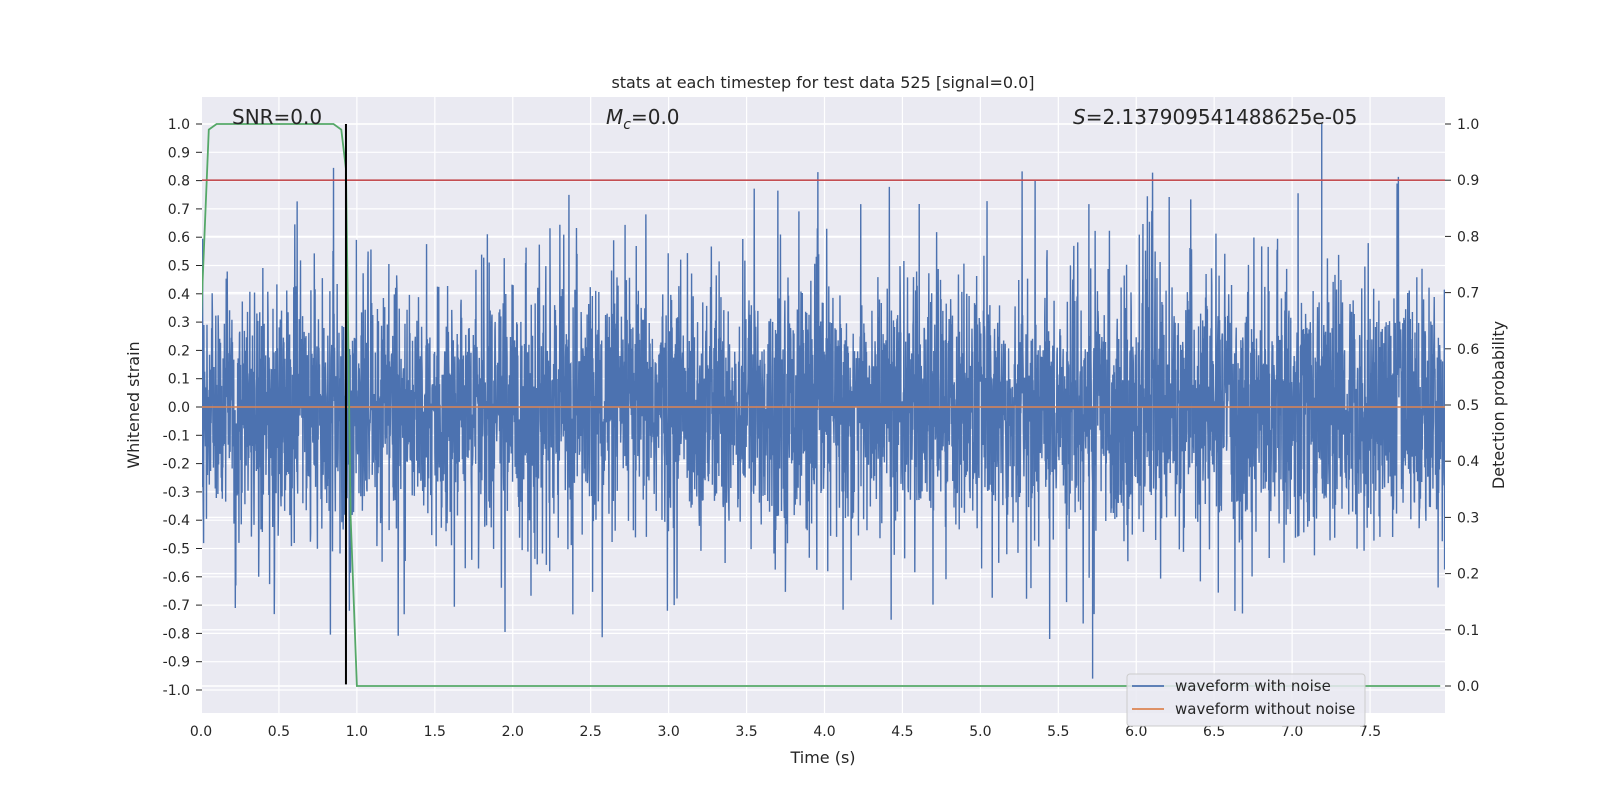 This screenshot has width=1600, height=800. What do you see at coordinates (1265, 709) in the screenshot?
I see `legend-label-without-noise: waveform without noise` at bounding box center [1265, 709].